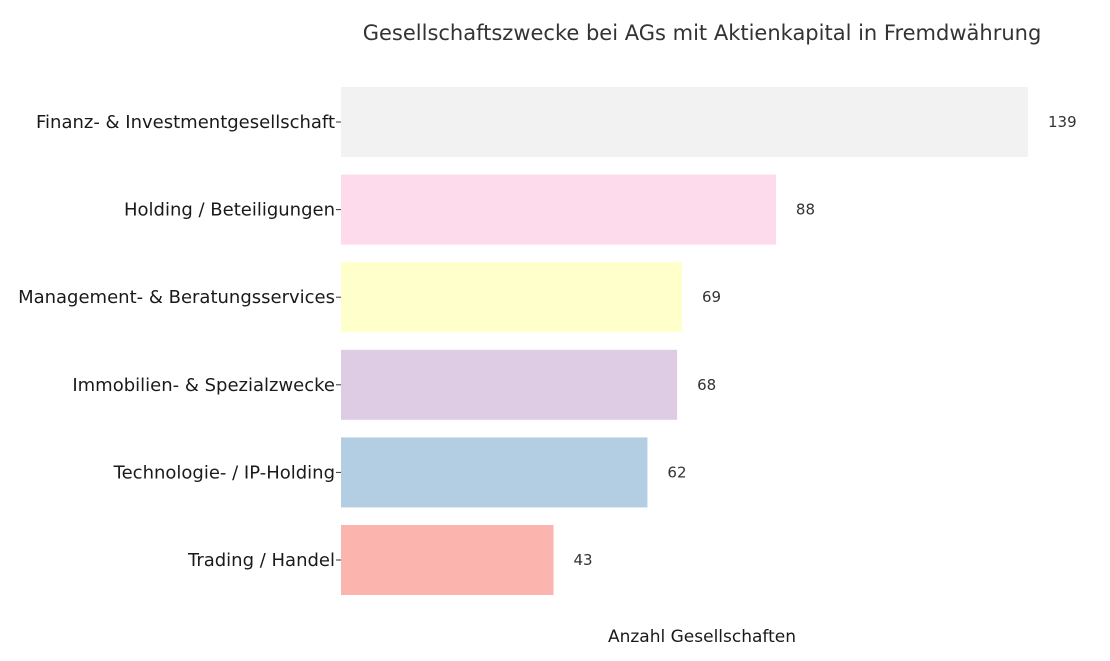 The height and width of the screenshot is (661, 1110). What do you see at coordinates (583, 560) in the screenshot?
I see `value-label-6: 43` at bounding box center [583, 560].